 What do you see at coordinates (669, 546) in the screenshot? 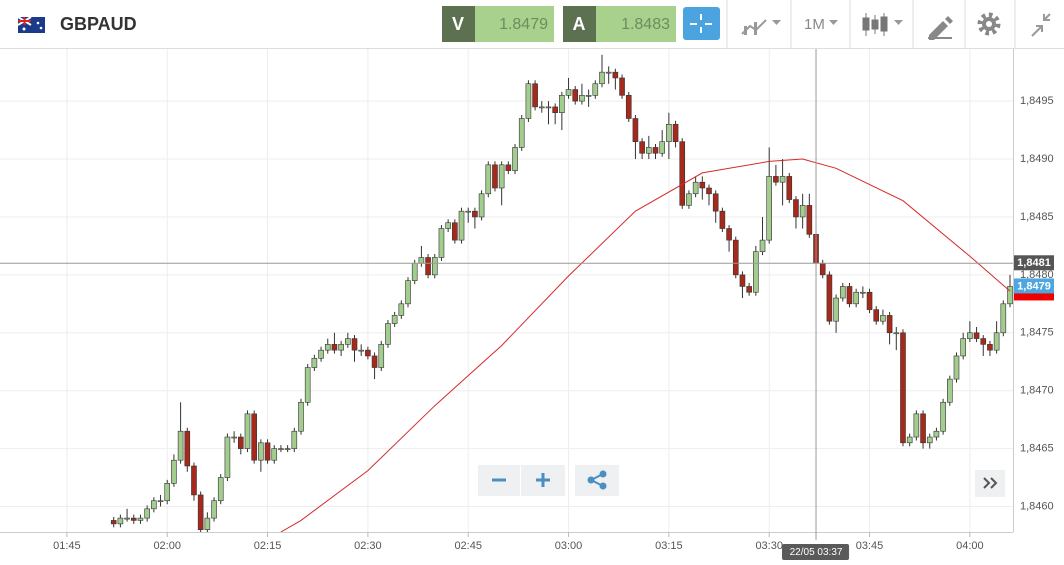
I see `x-tick-label: 03:15` at bounding box center [669, 546].